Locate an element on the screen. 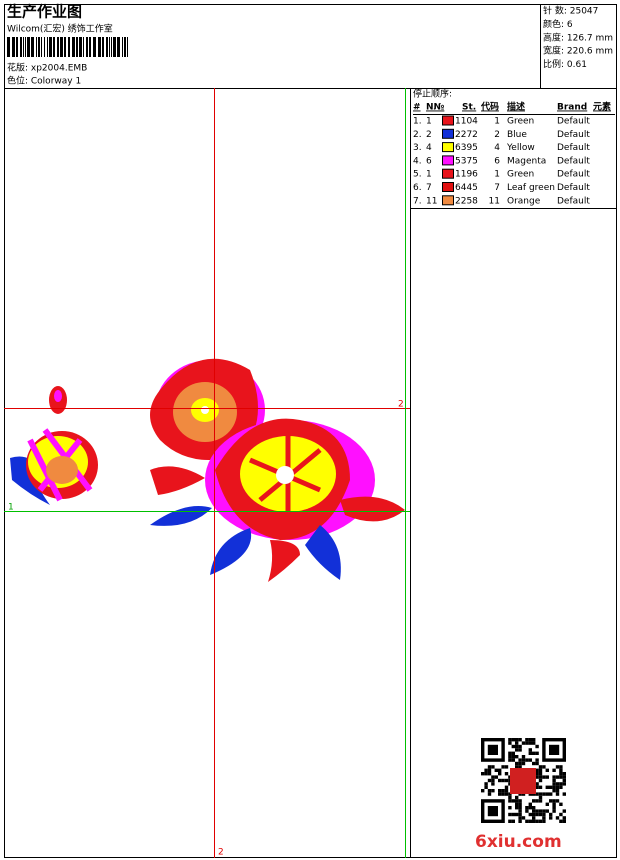 The width and height of the screenshot is (620, 860). row-number: 1. is located at coordinates (417, 122).